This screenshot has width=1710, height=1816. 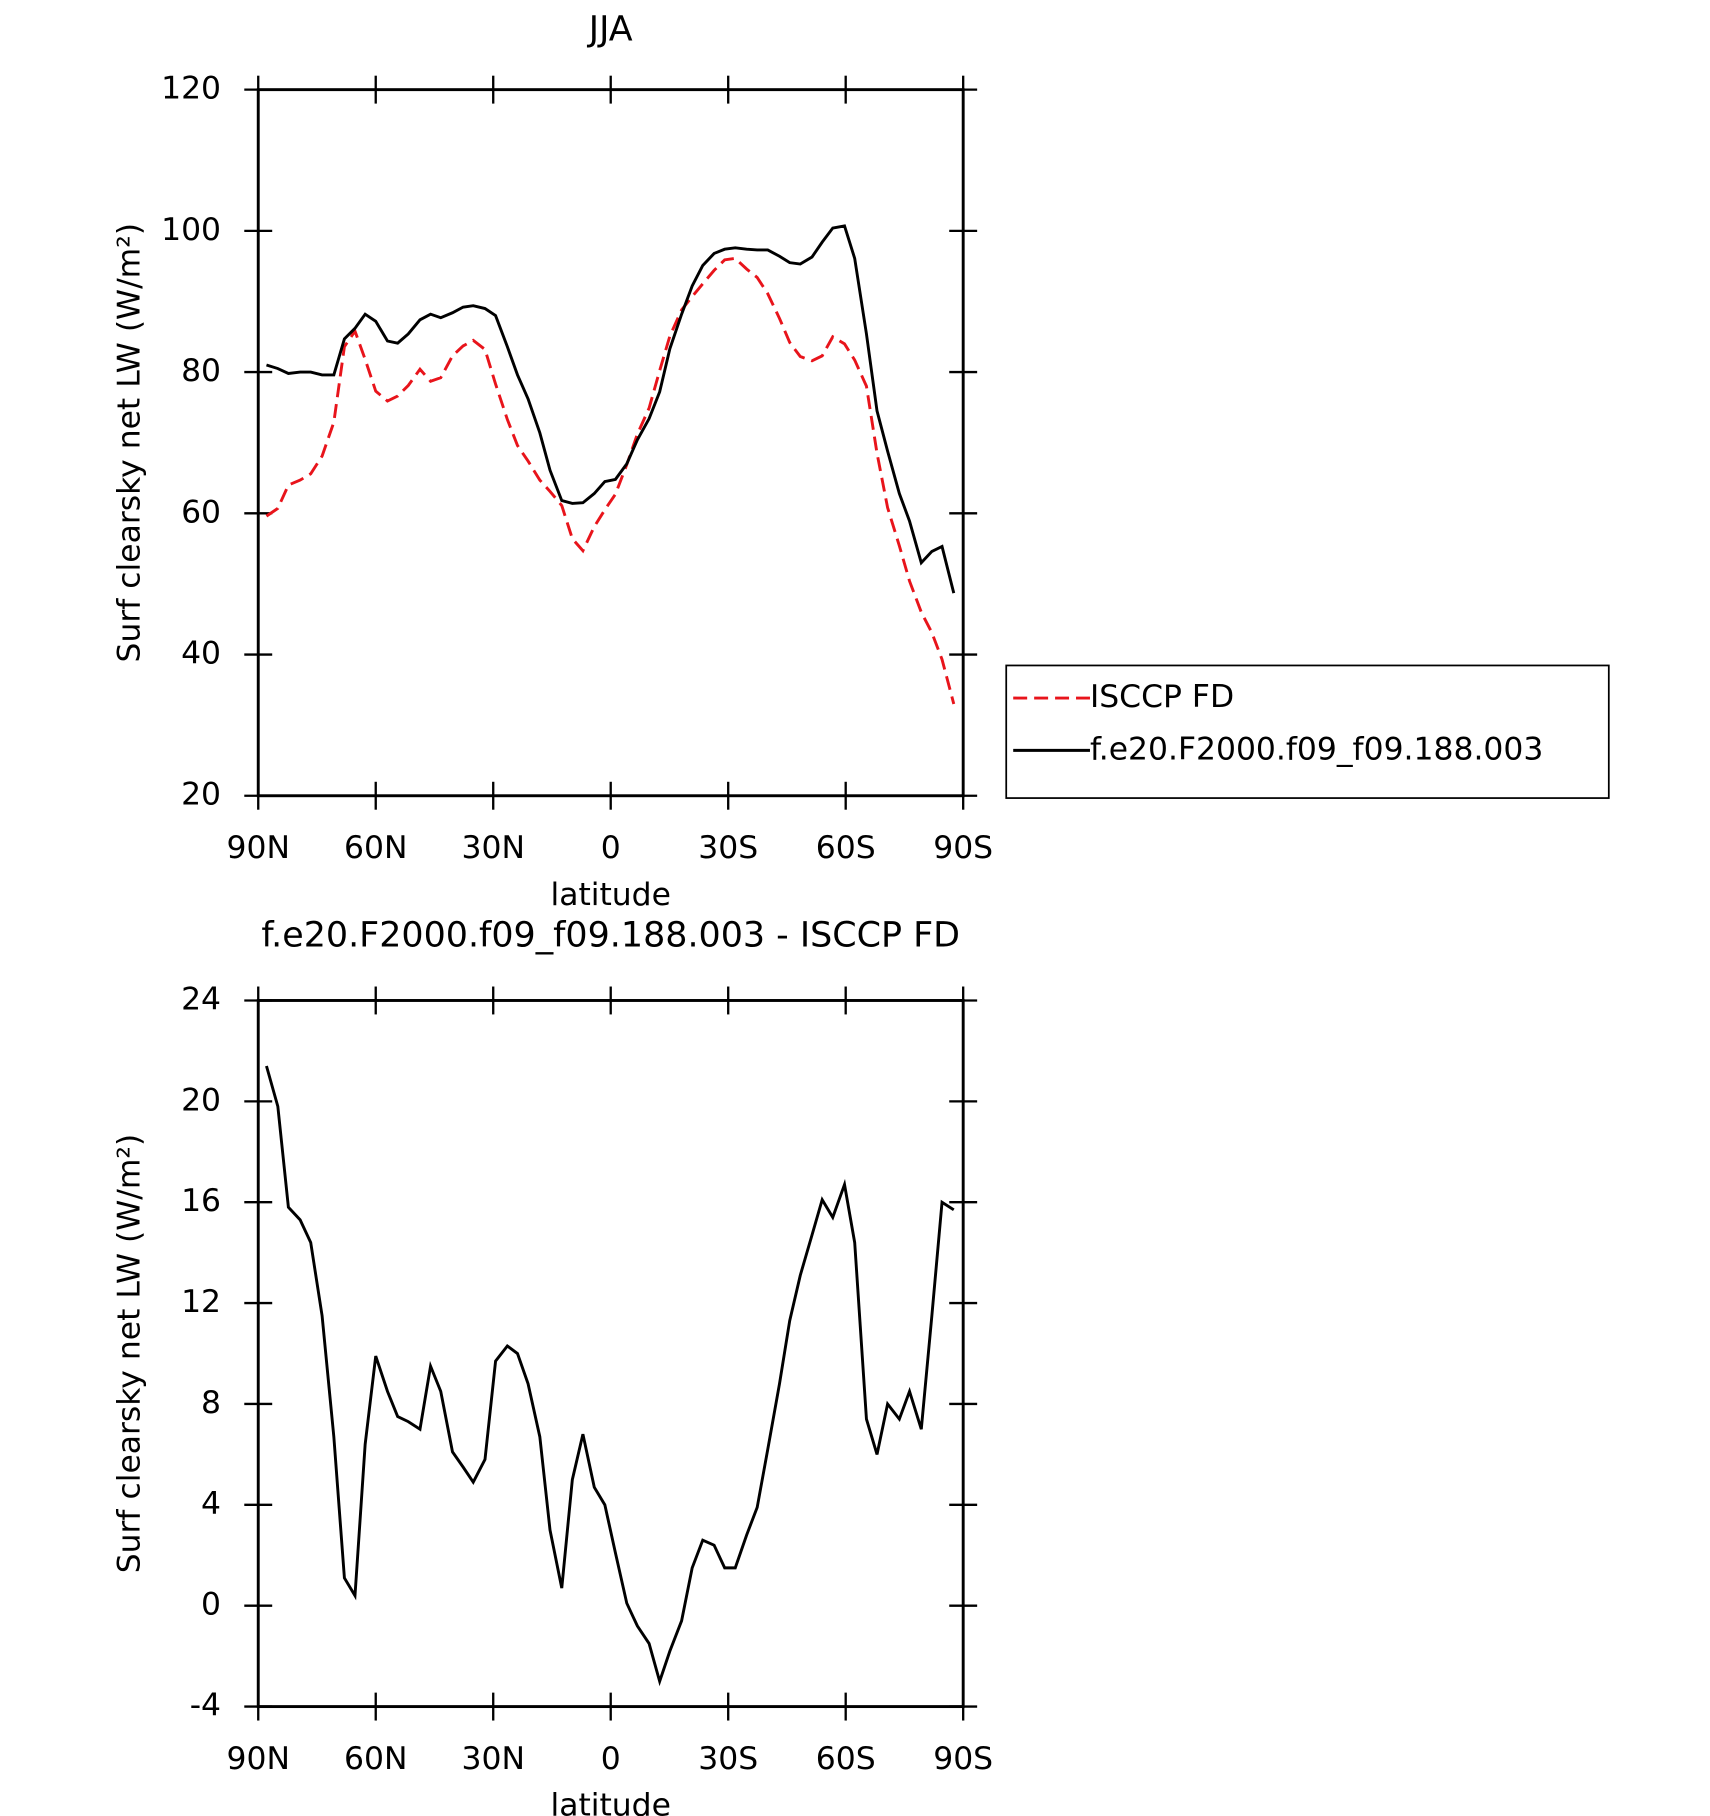 I want to click on y-tick-label: 8, so click(x=211, y=1403).